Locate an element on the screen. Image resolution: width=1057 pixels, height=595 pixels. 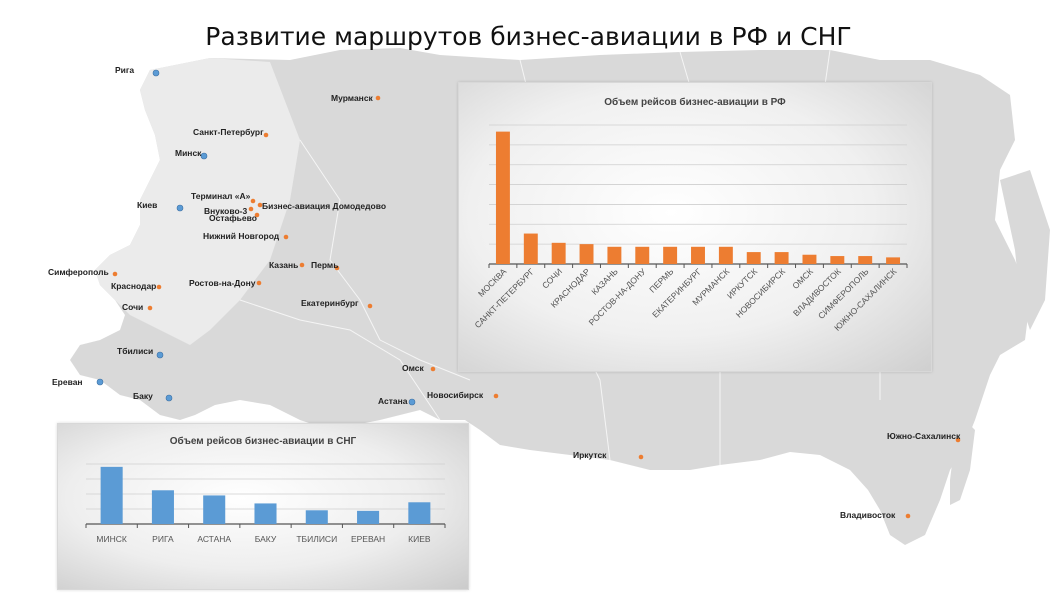
city-label: Астана is located at coordinates (393, 401).